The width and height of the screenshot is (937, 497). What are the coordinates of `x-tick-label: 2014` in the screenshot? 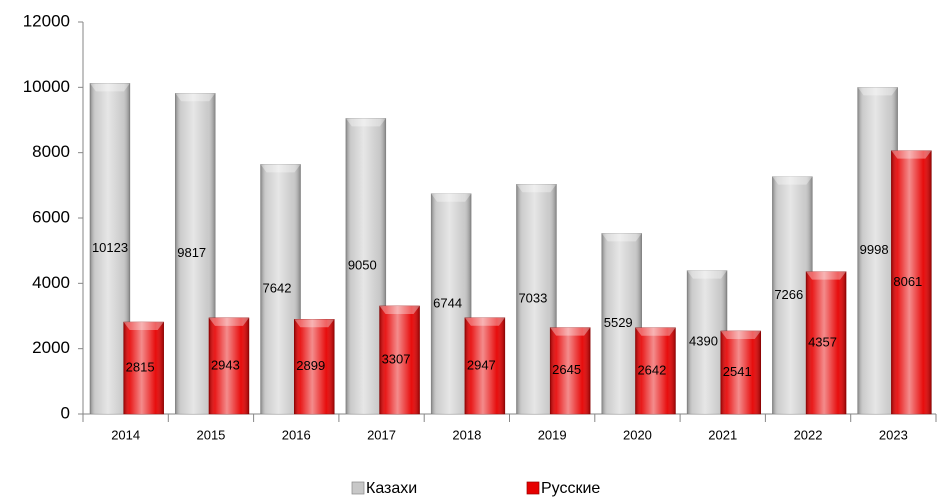 It's located at (125, 434).